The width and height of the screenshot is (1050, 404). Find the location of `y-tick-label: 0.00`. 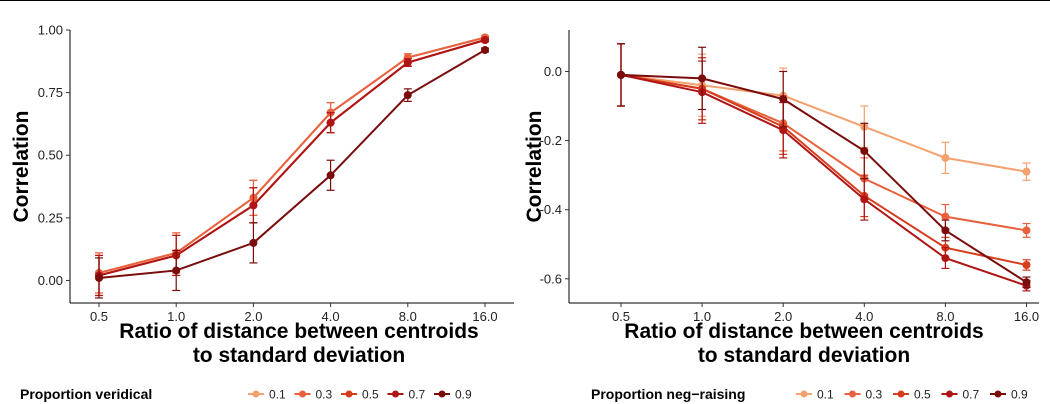

y-tick-label: 0.00 is located at coordinates (50, 280).